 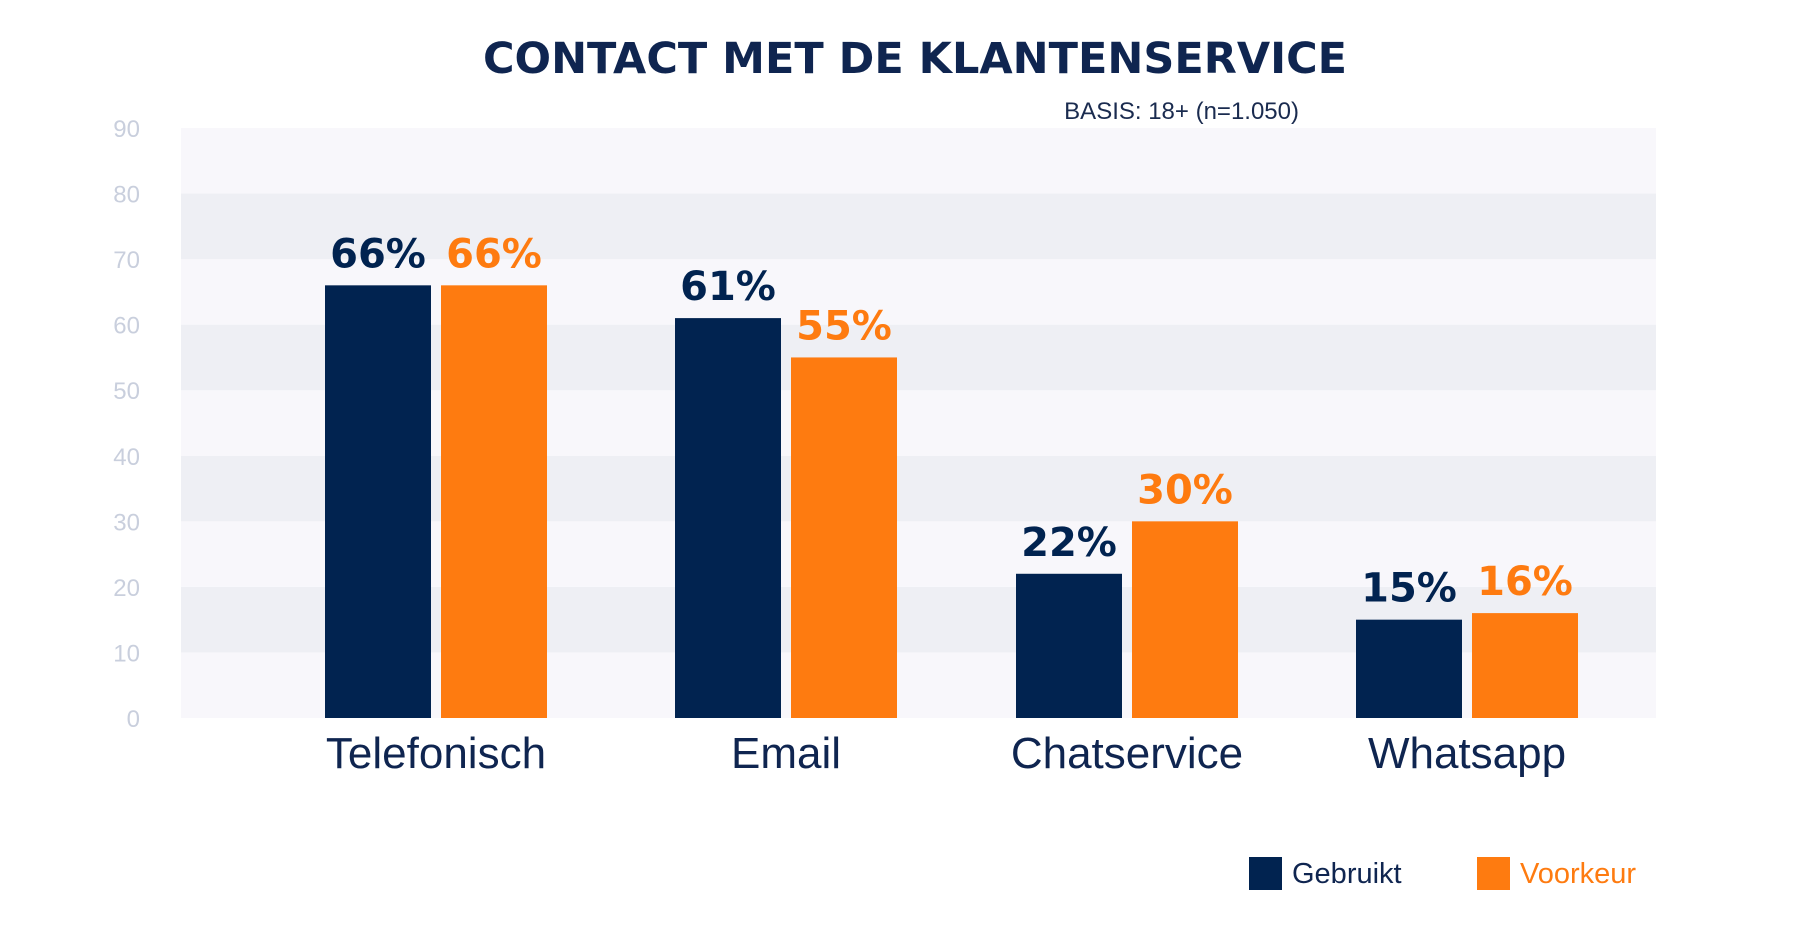 I want to click on data-label-gebruikt: 22%, so click(x=1069, y=543).